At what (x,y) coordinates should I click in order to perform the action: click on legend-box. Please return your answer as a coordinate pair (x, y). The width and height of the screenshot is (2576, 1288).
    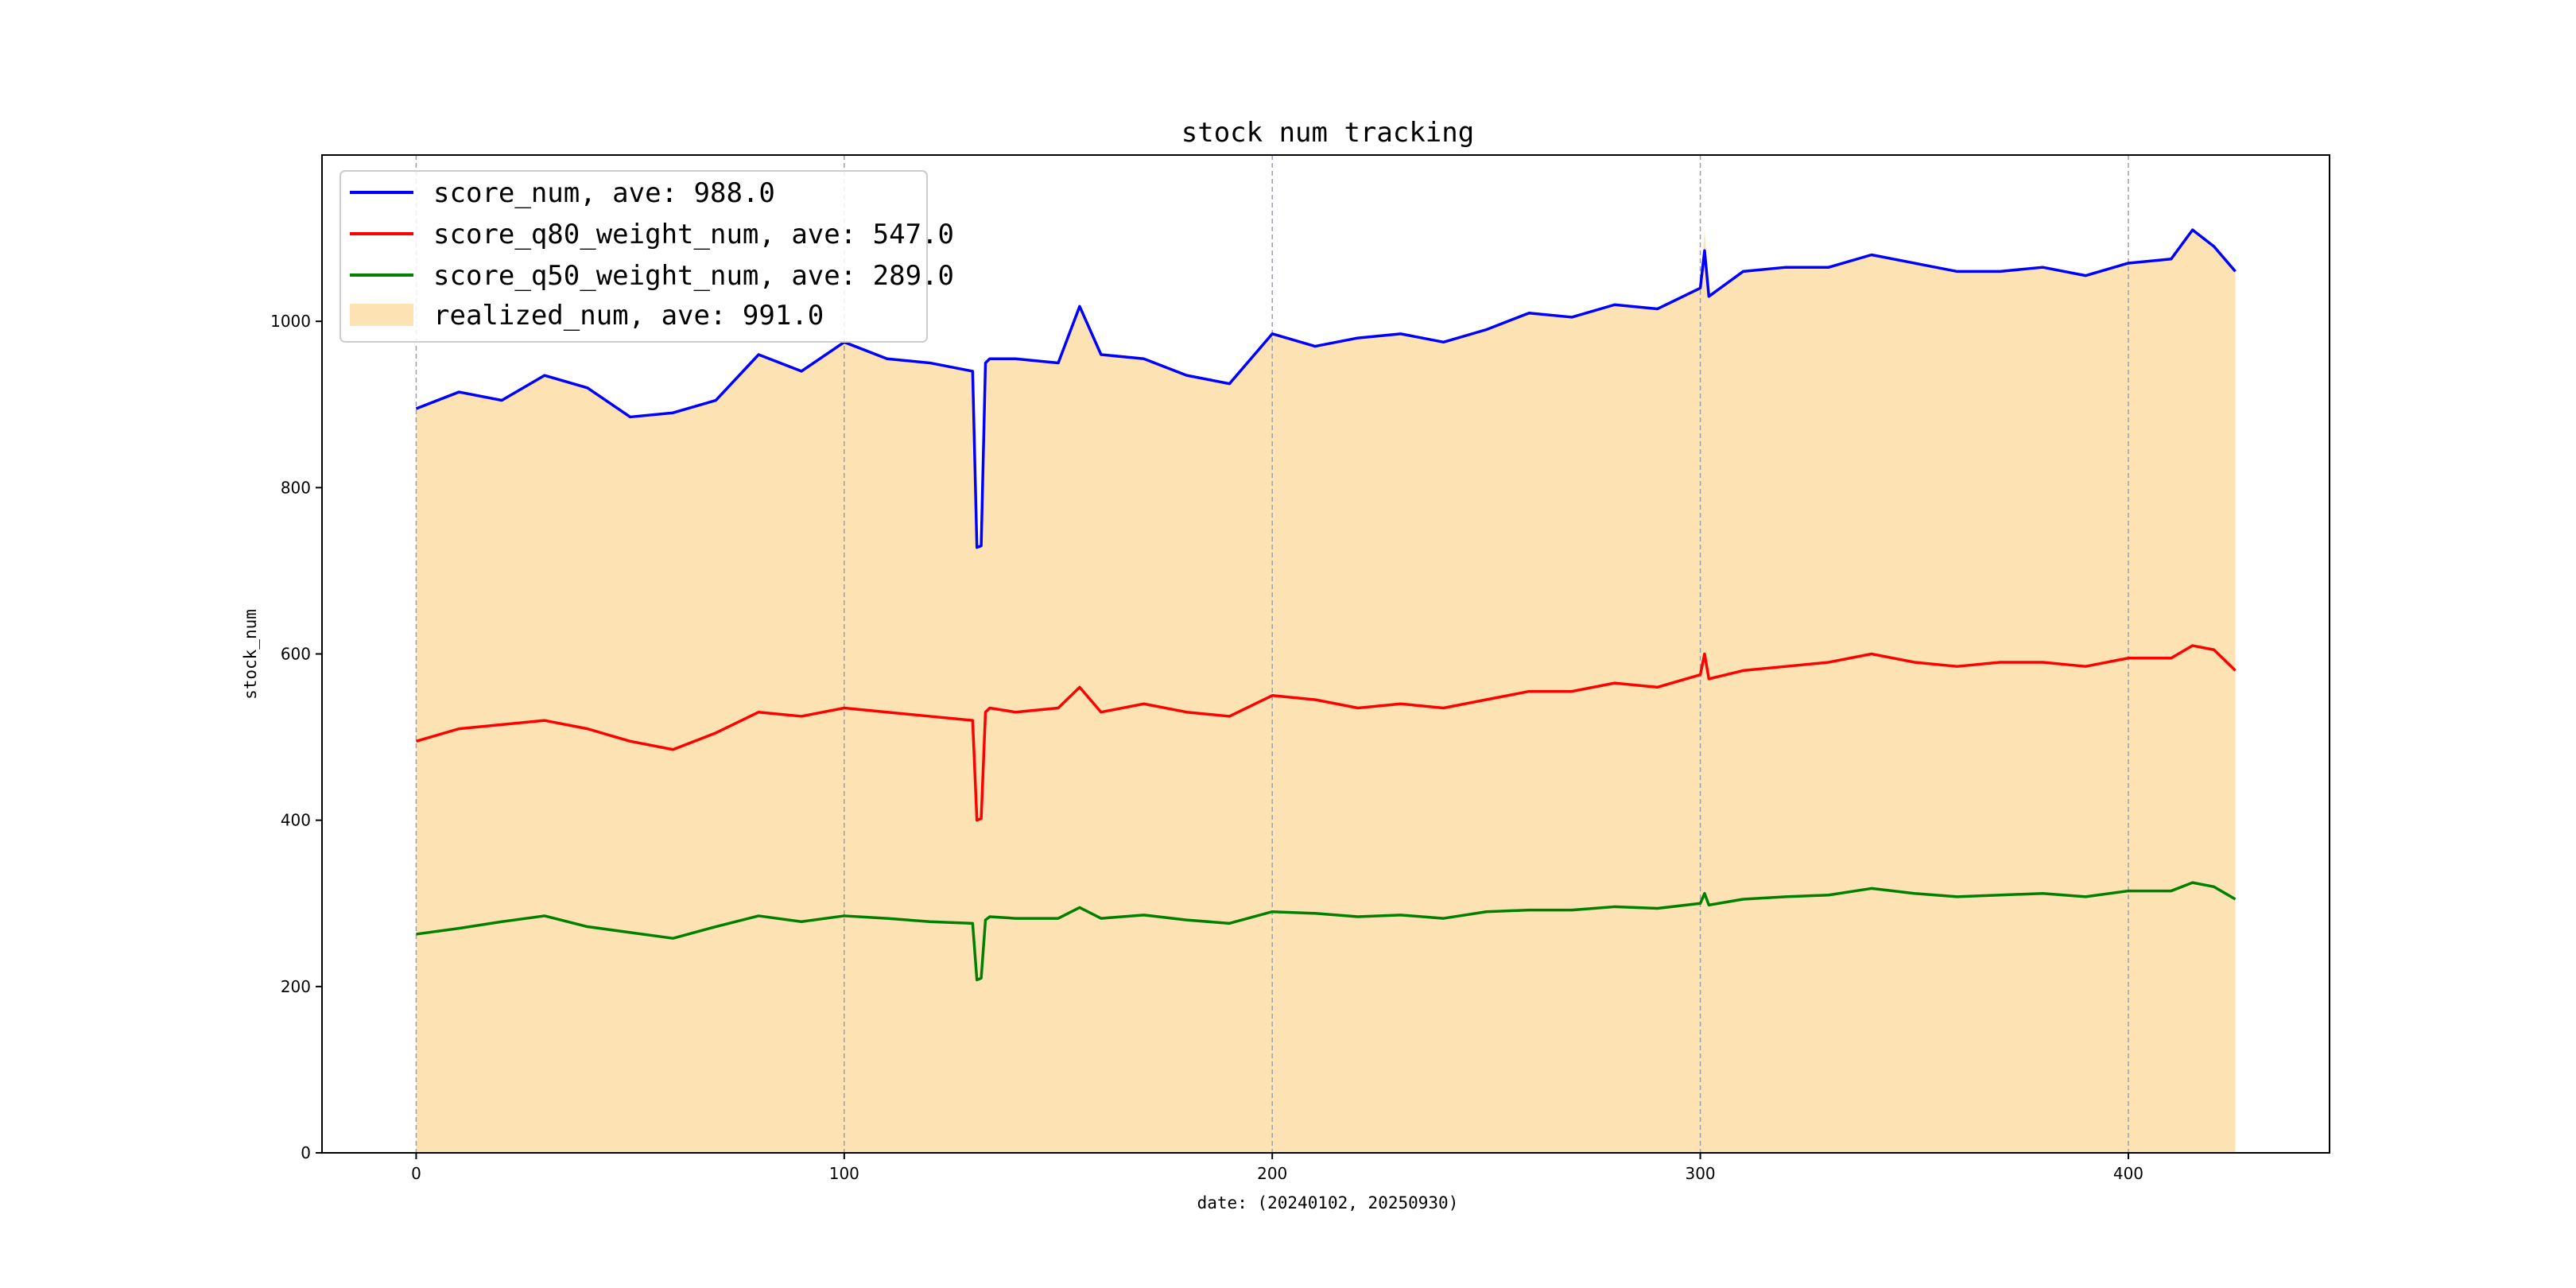
    Looking at the image, I should click on (633, 256).